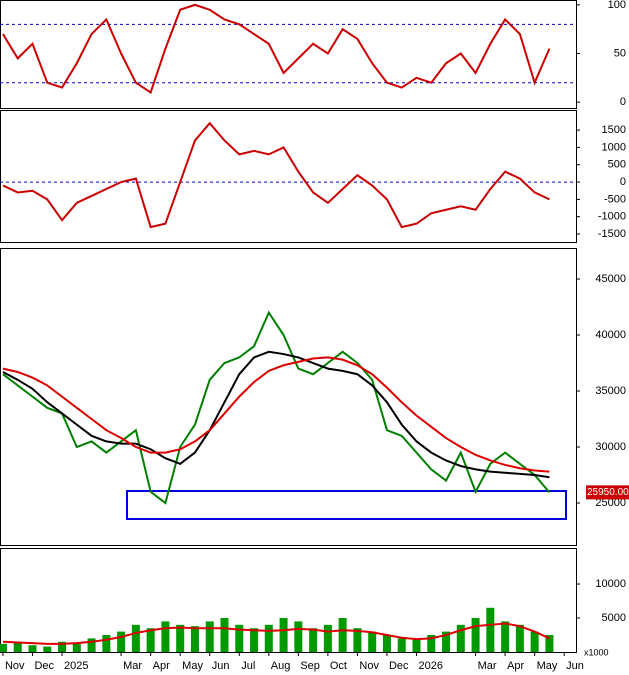 Image resolution: width=629 pixels, height=675 pixels. Describe the element at coordinates (310, 666) in the screenshot. I see `x-tick-label: Sep` at that location.